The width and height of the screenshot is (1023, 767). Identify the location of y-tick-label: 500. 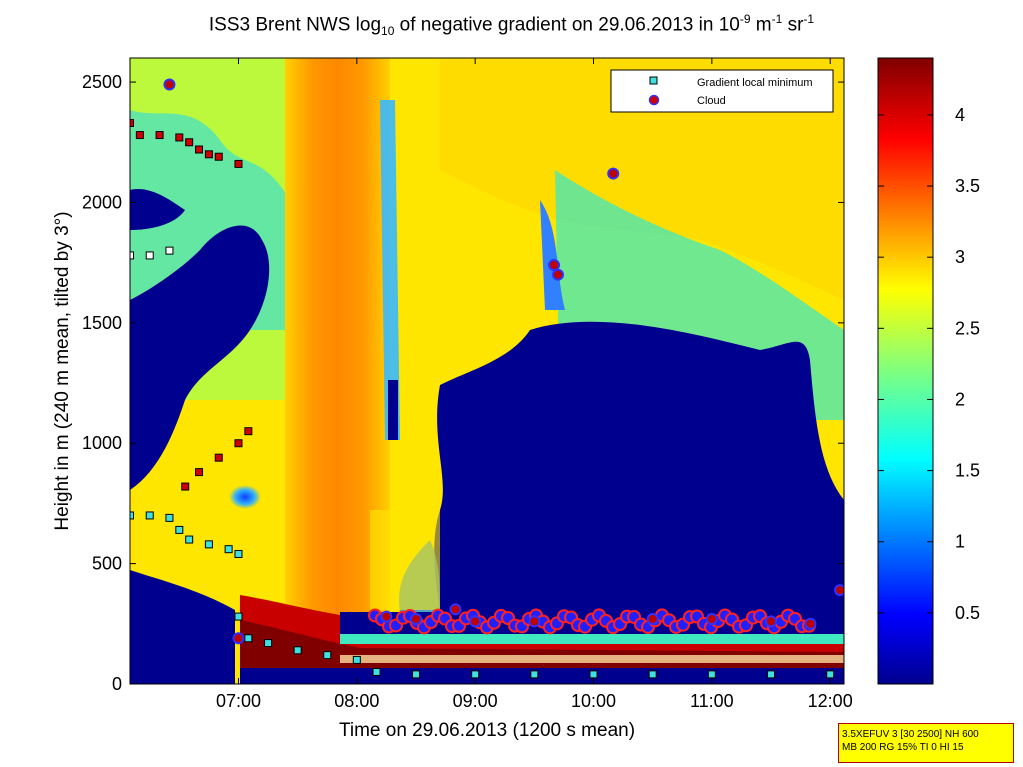
(107, 564).